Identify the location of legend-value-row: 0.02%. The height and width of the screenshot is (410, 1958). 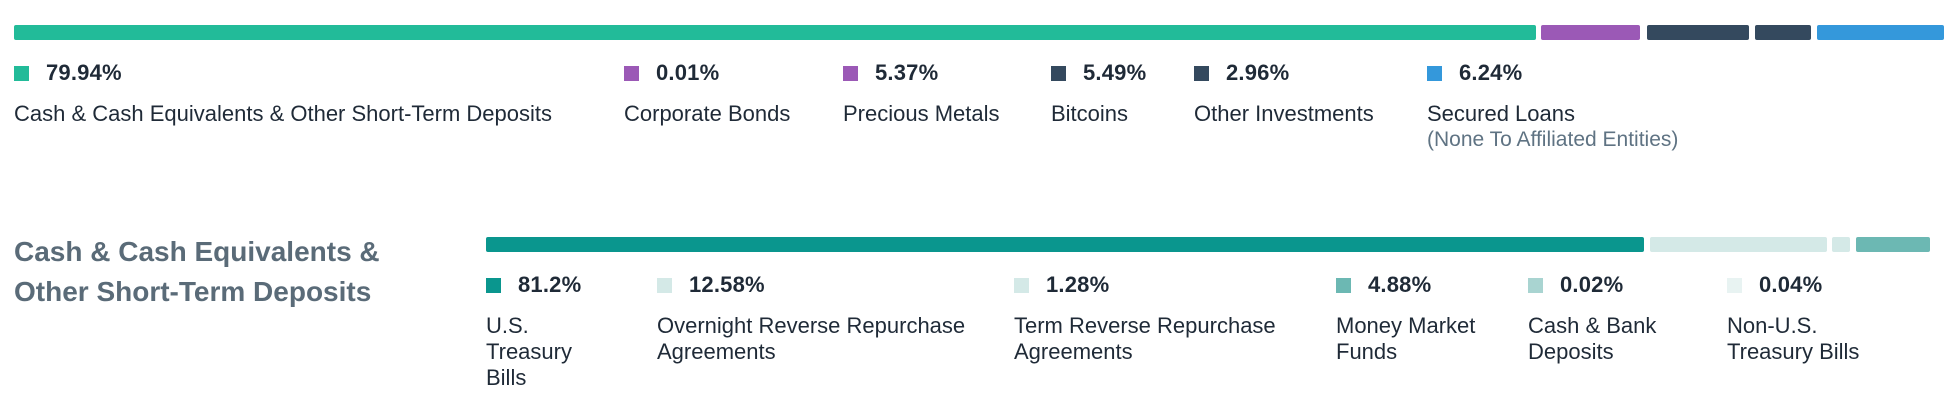
(1608, 284).